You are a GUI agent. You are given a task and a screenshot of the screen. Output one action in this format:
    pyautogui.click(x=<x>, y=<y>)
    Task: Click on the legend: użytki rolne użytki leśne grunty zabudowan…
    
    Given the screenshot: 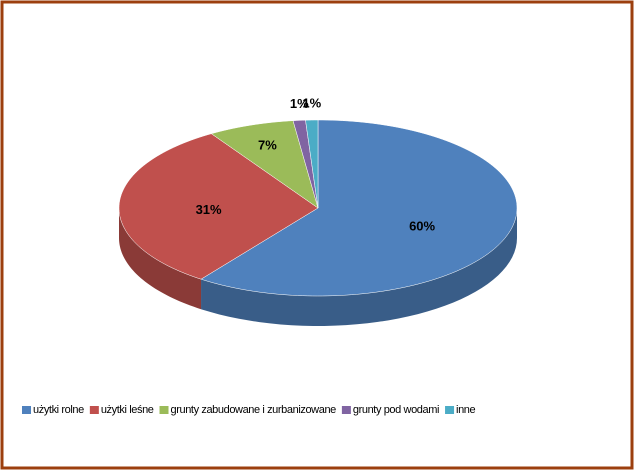 What is the action you would take?
    pyautogui.click(x=249, y=410)
    